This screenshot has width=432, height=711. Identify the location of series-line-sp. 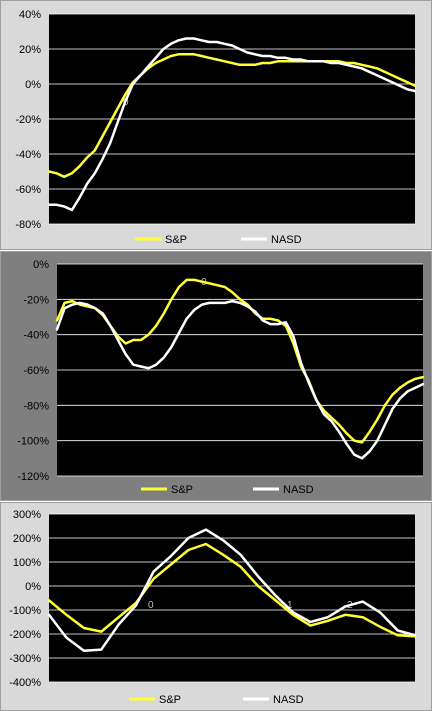
(232, 590).